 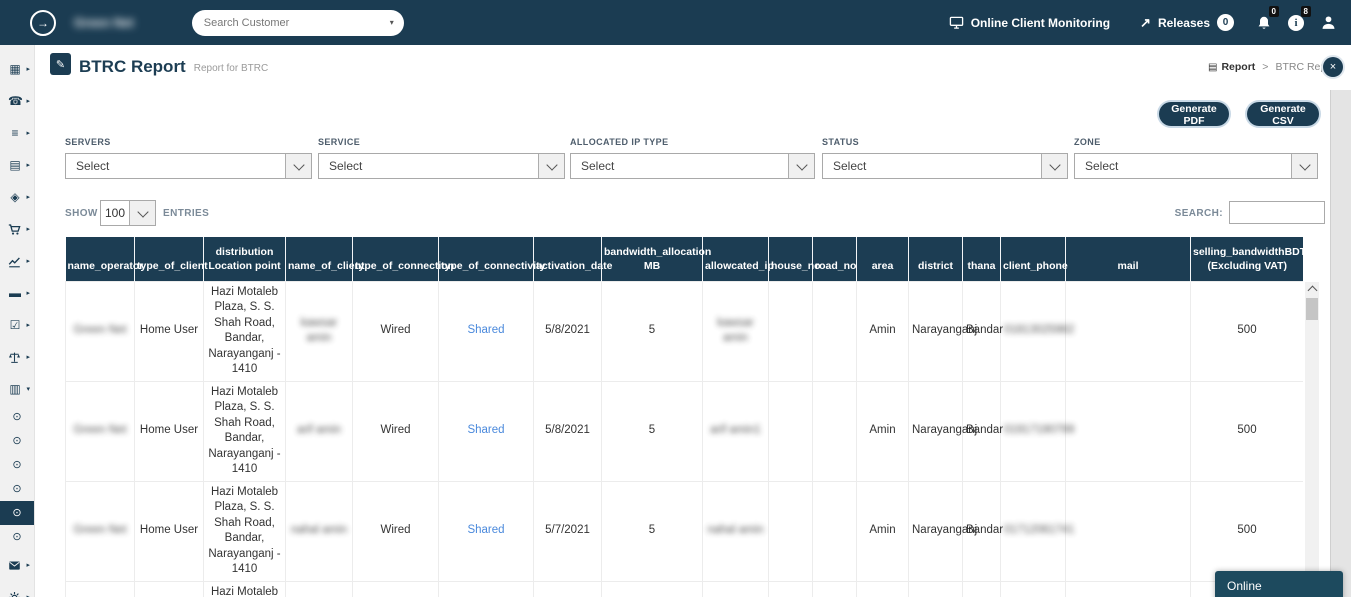 What do you see at coordinates (17, 465) in the screenshot?
I see `sidebar-item-report-sub-3: ⊙` at bounding box center [17, 465].